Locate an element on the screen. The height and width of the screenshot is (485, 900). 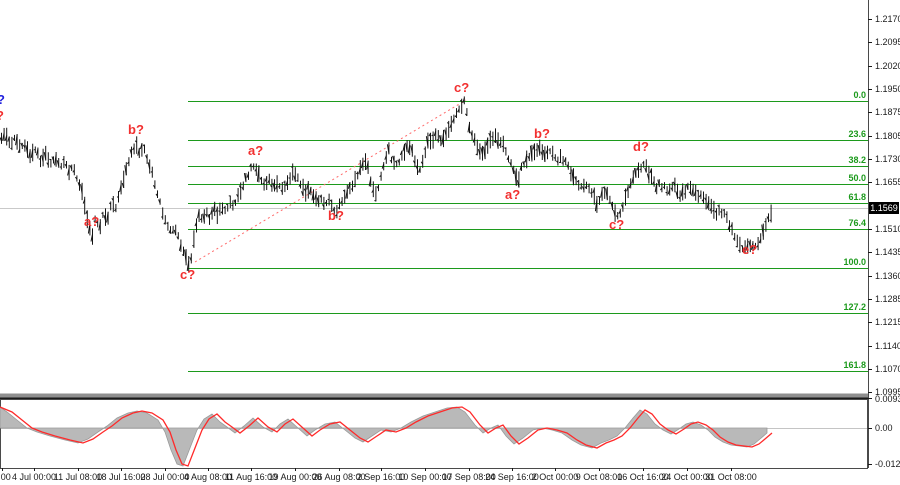
fib-level-label: 50.0 is located at coordinates (857, 178).